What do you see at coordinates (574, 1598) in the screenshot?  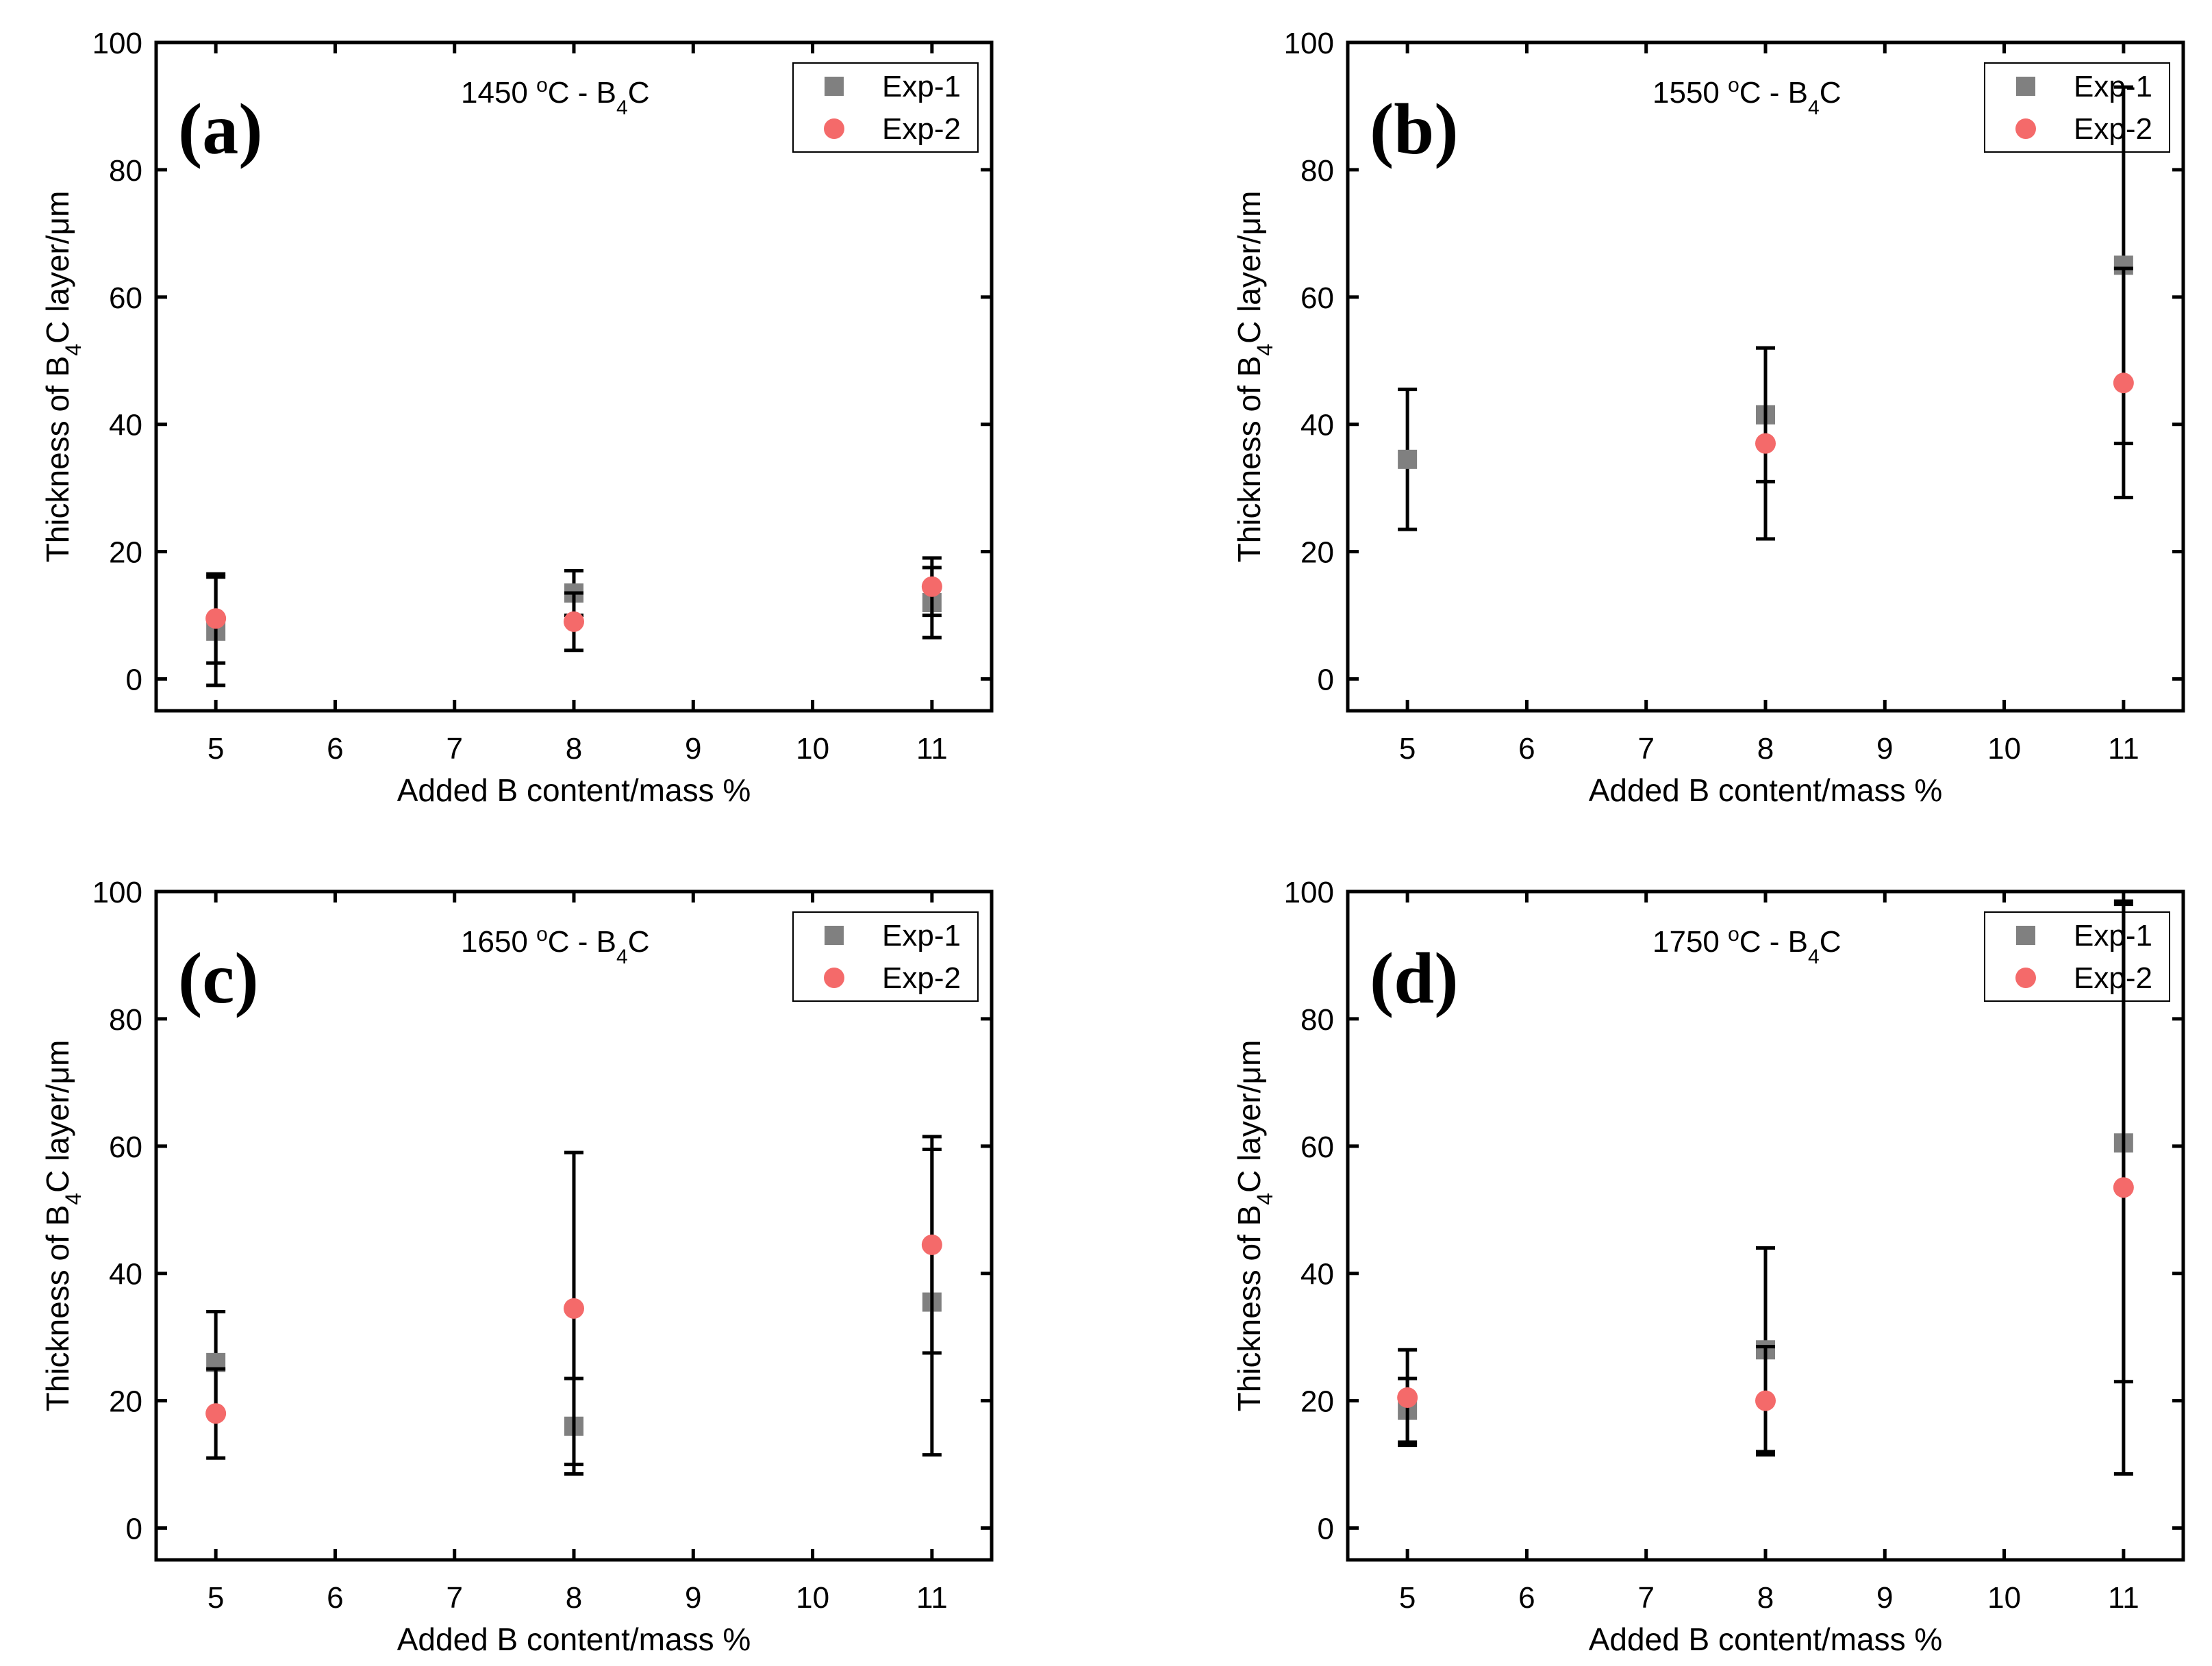 I see `x-tick-label: 8` at bounding box center [574, 1598].